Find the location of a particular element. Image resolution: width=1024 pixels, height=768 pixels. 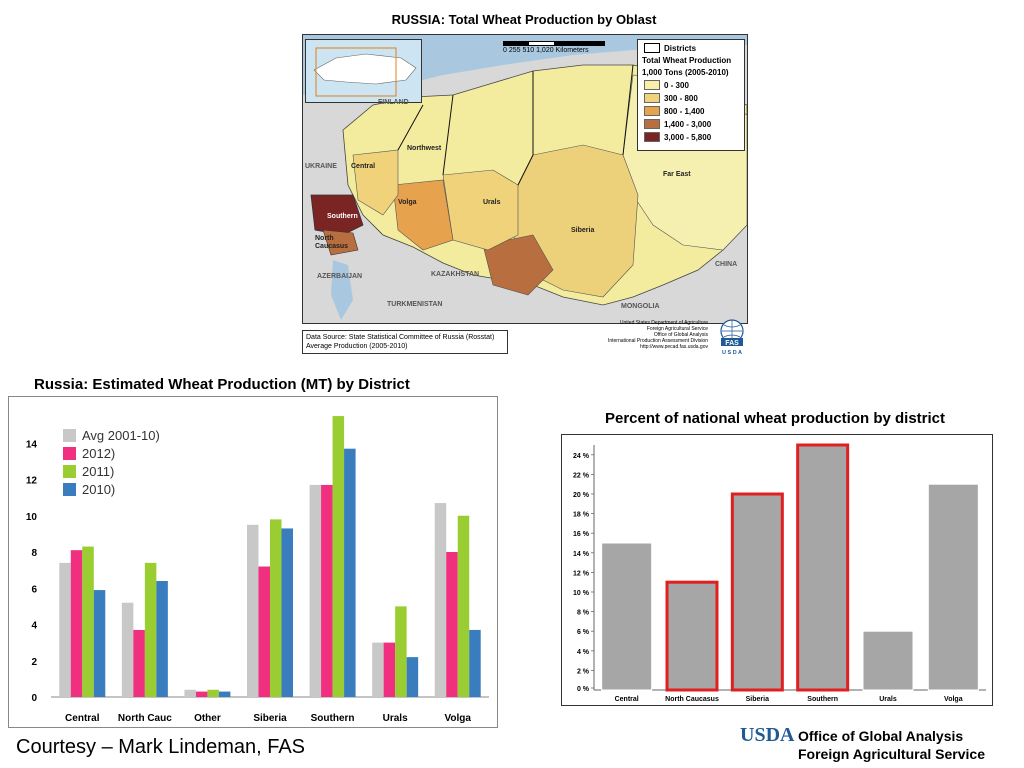

x-tick-label: Central is located at coordinates (627, 699).